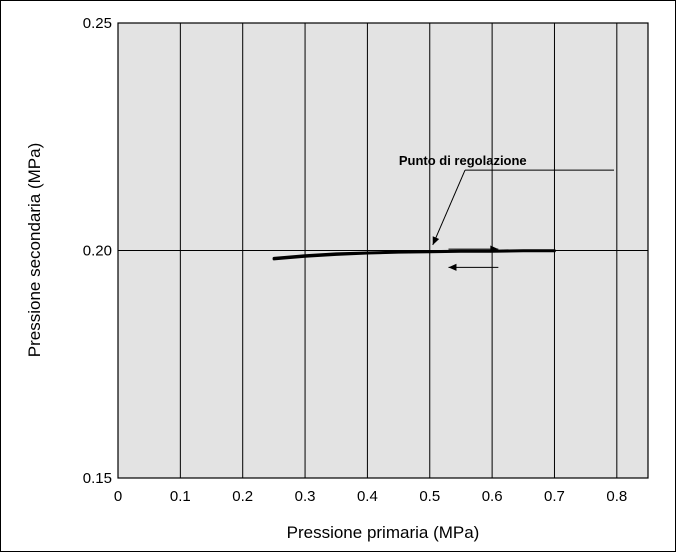  I want to click on x-tick-label: 0.1, so click(180, 496).